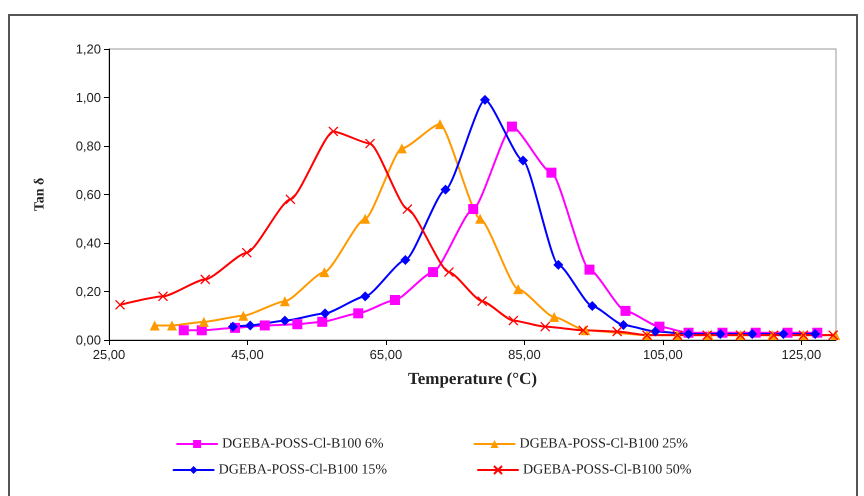  I want to click on y-tick-label: 1,00, so click(88, 97).